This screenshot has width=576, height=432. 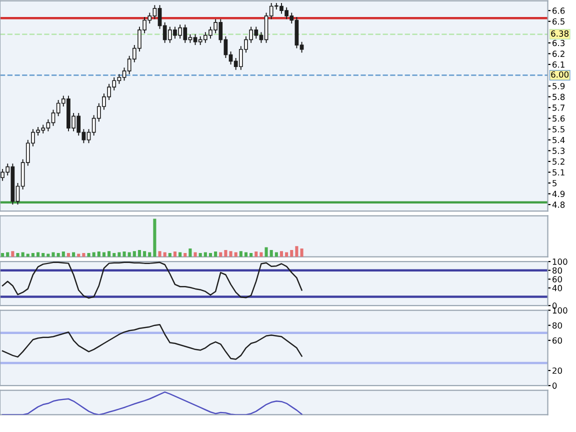 What do you see at coordinates (558, 53) in the screenshot?
I see `y-tick-label: 6.2` at bounding box center [558, 53].